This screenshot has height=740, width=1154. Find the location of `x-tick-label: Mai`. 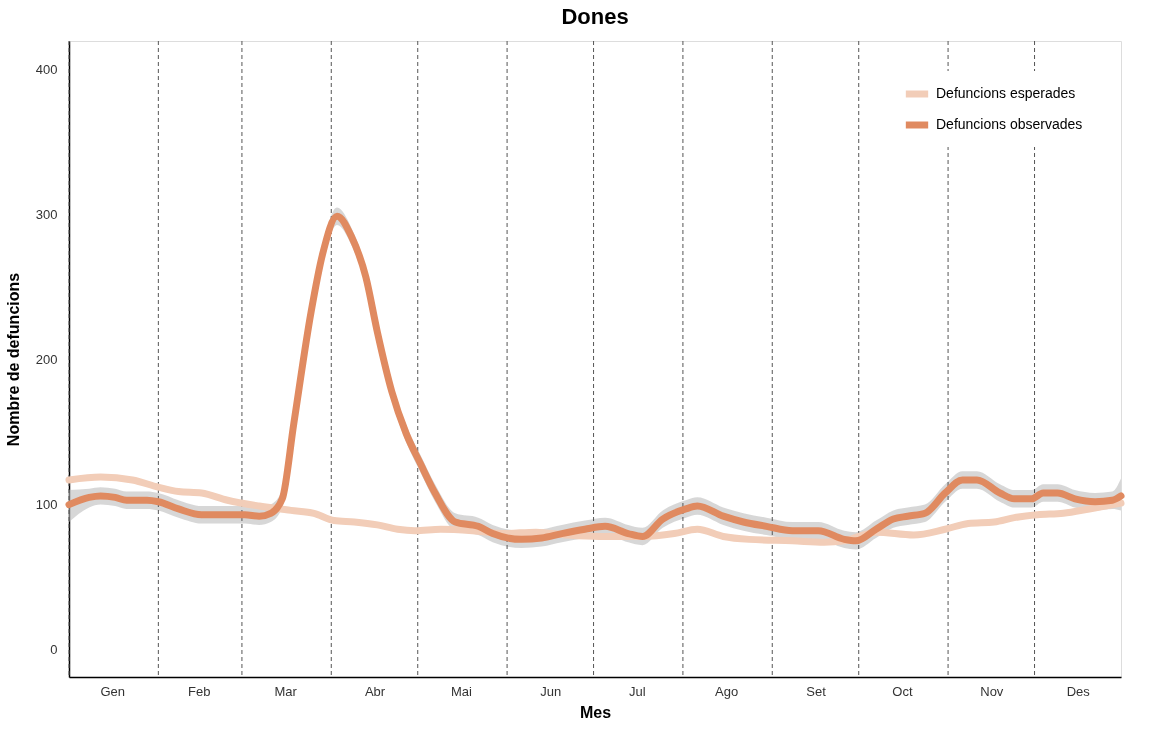

x-tick-label: Mai is located at coordinates (462, 691).